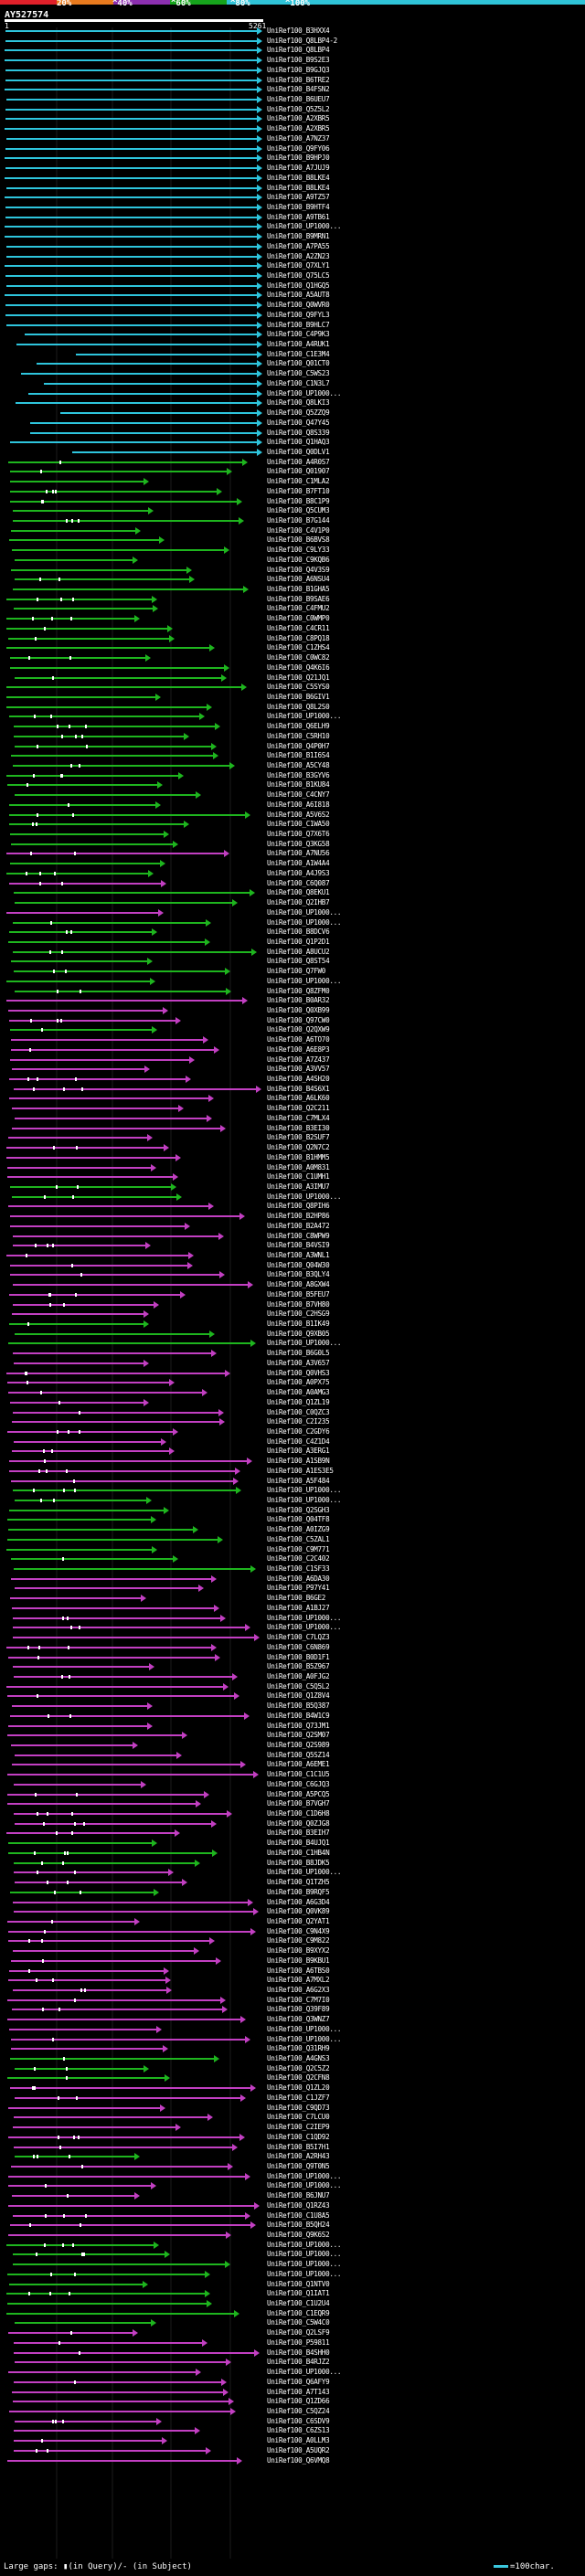 Image resolution: width=585 pixels, height=2576 pixels. What do you see at coordinates (299, 2342) in the screenshot?
I see `hit-label: UniRef100_P59811` at bounding box center [299, 2342].